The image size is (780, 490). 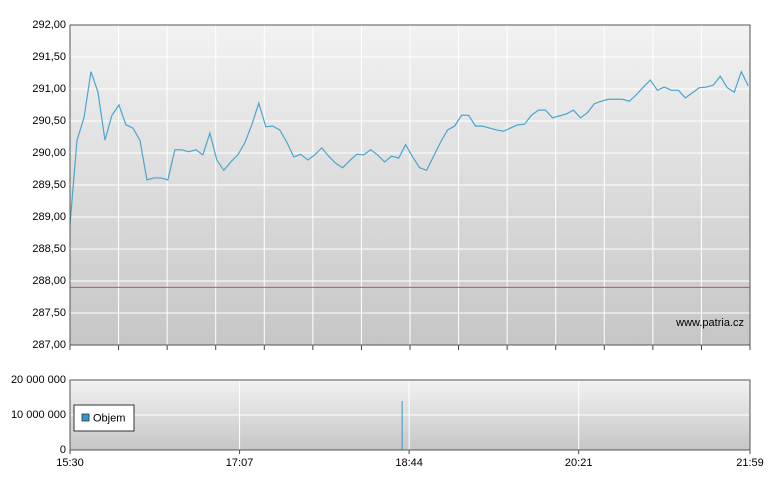 I want to click on y-tick-label: 288,00, so click(x=49, y=281).